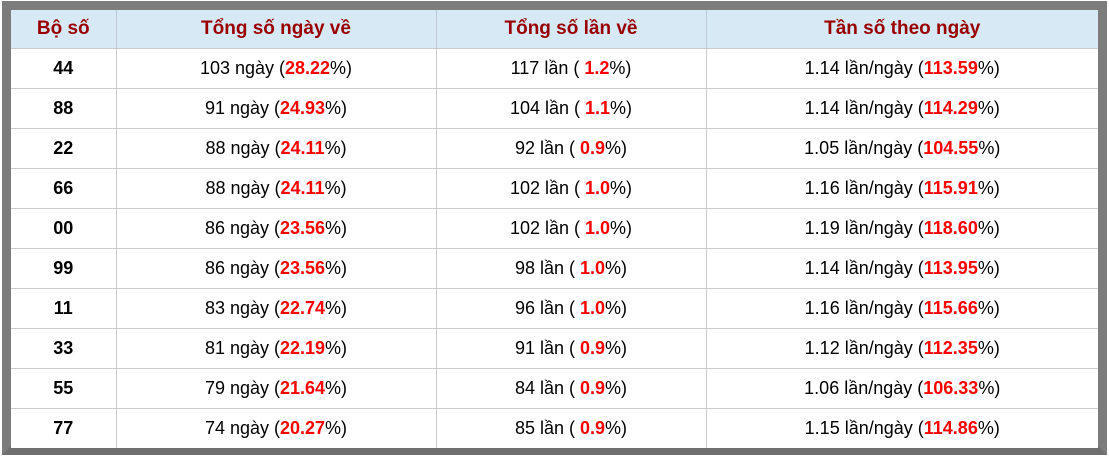 The width and height of the screenshot is (1109, 457). Describe the element at coordinates (63, 68) in the screenshot. I see `pair-number: 44` at that location.